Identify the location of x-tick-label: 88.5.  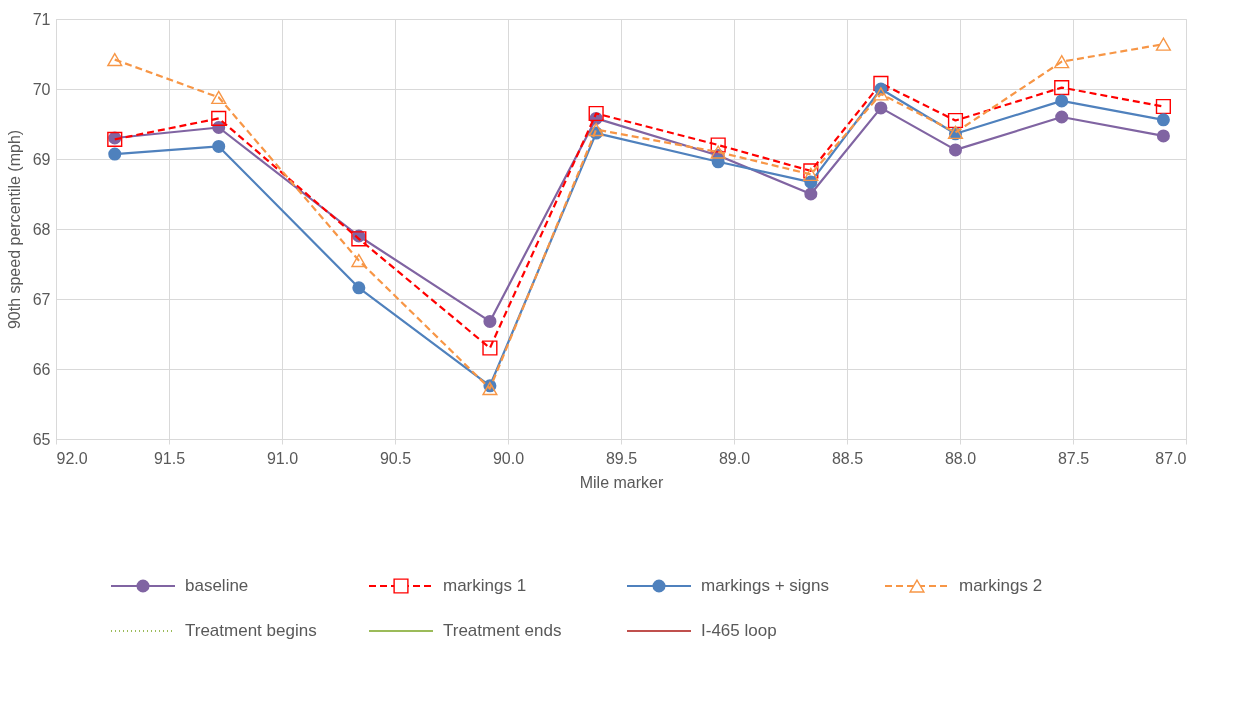
(847, 458).